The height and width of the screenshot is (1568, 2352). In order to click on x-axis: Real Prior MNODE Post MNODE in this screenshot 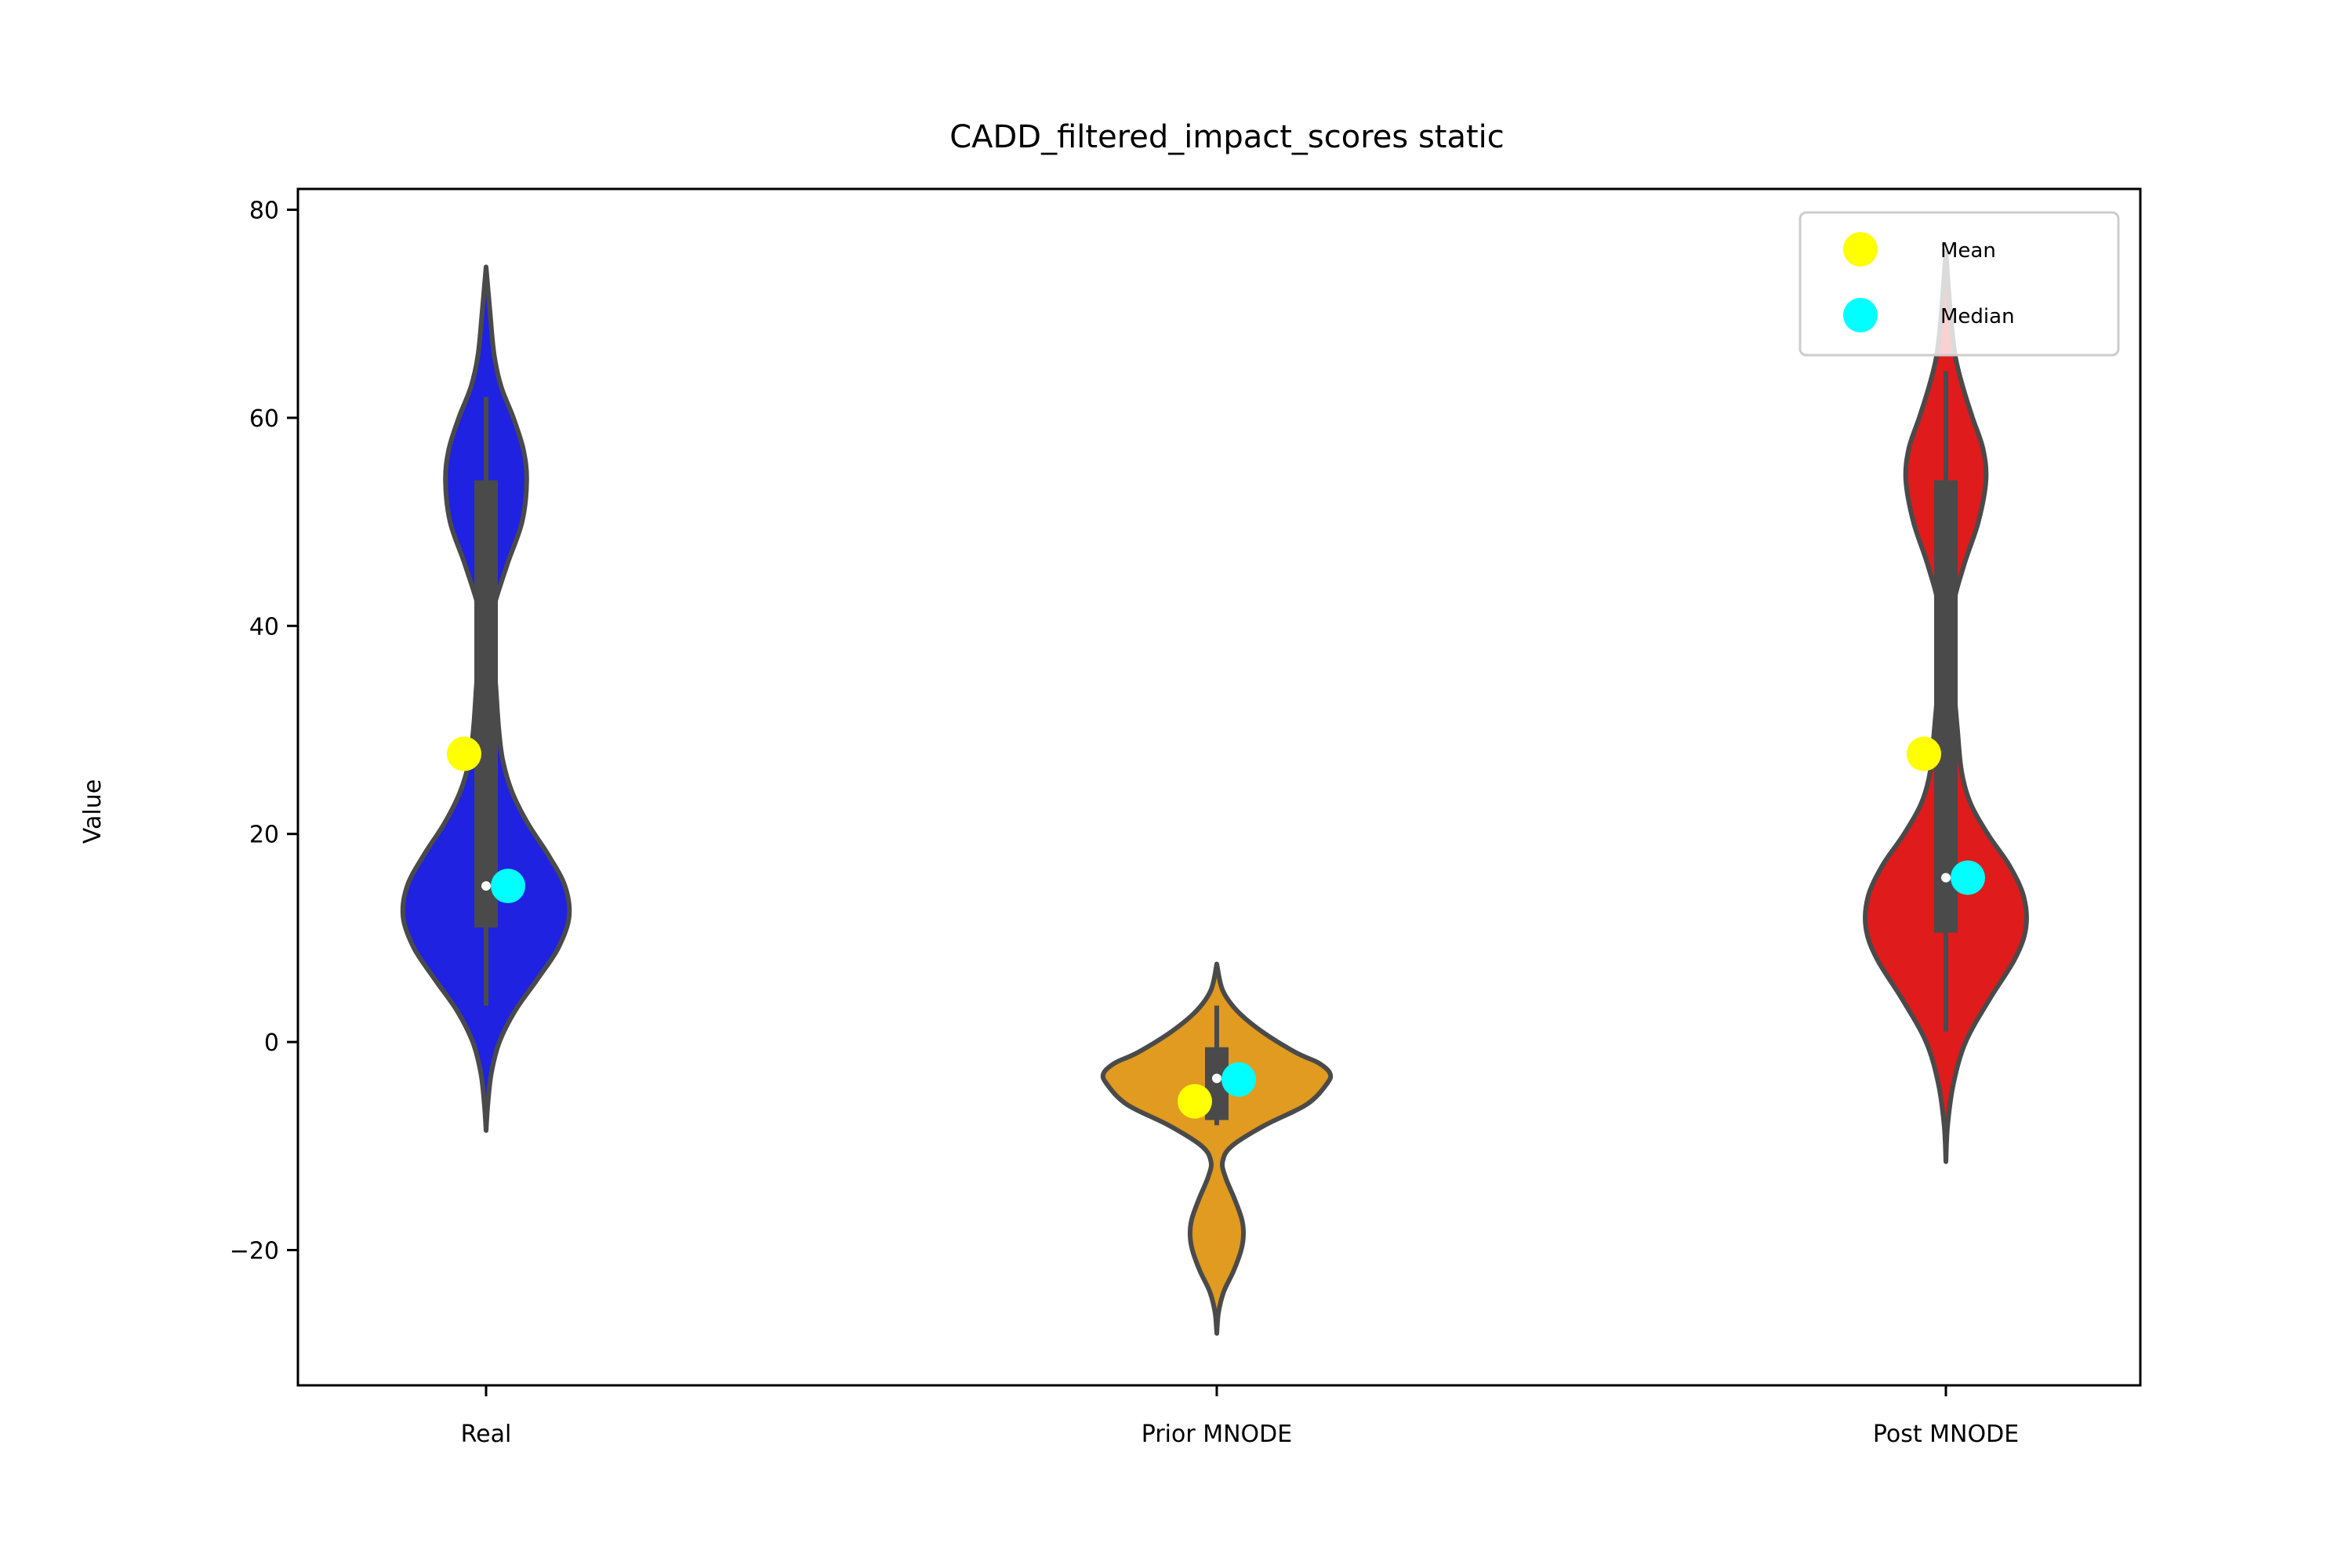, I will do `click(1240, 1416)`.